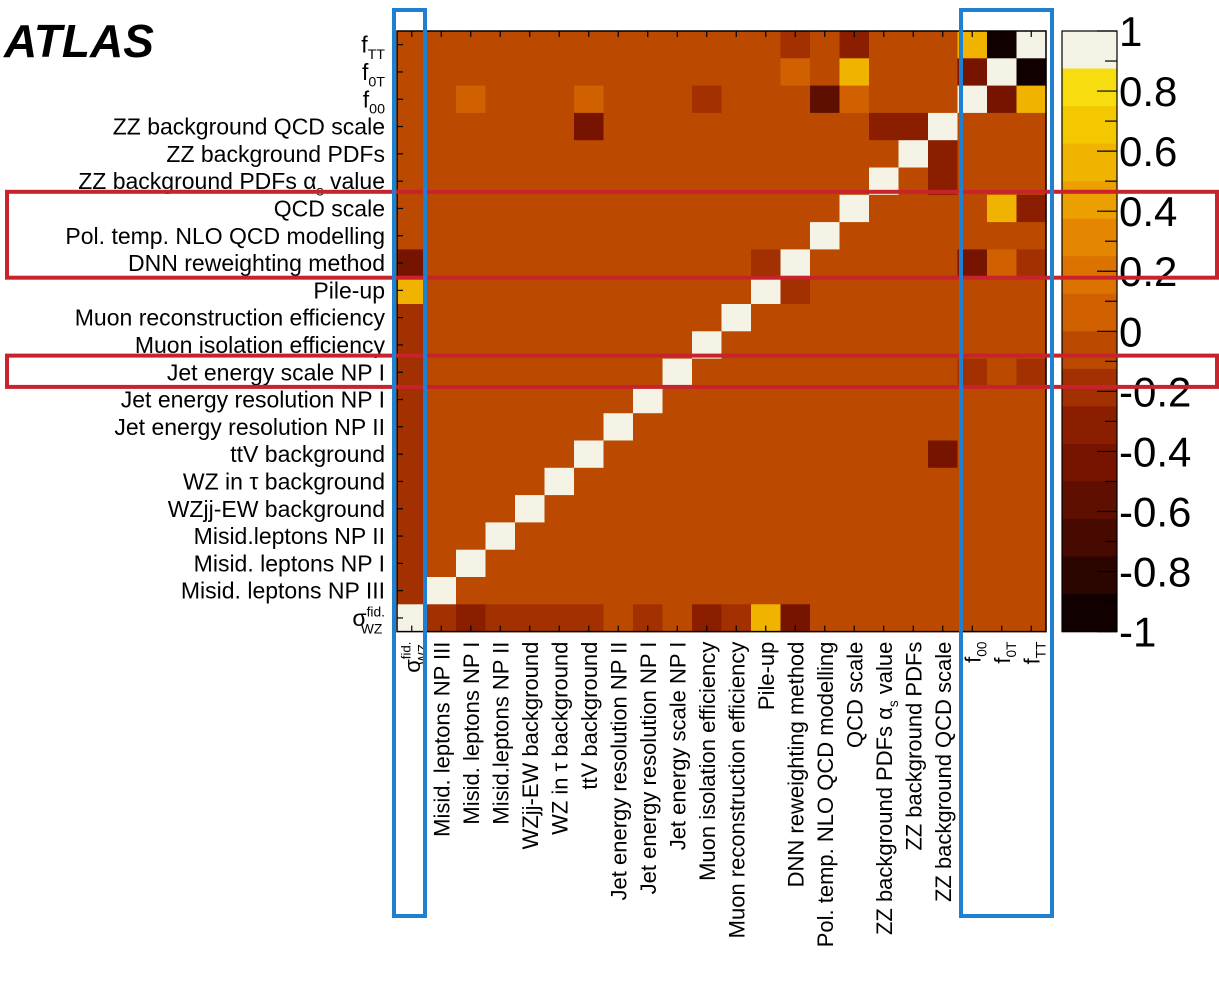 The width and height of the screenshot is (1219, 1007). I want to click on column-label: DNN reweighting method, so click(795, 765).